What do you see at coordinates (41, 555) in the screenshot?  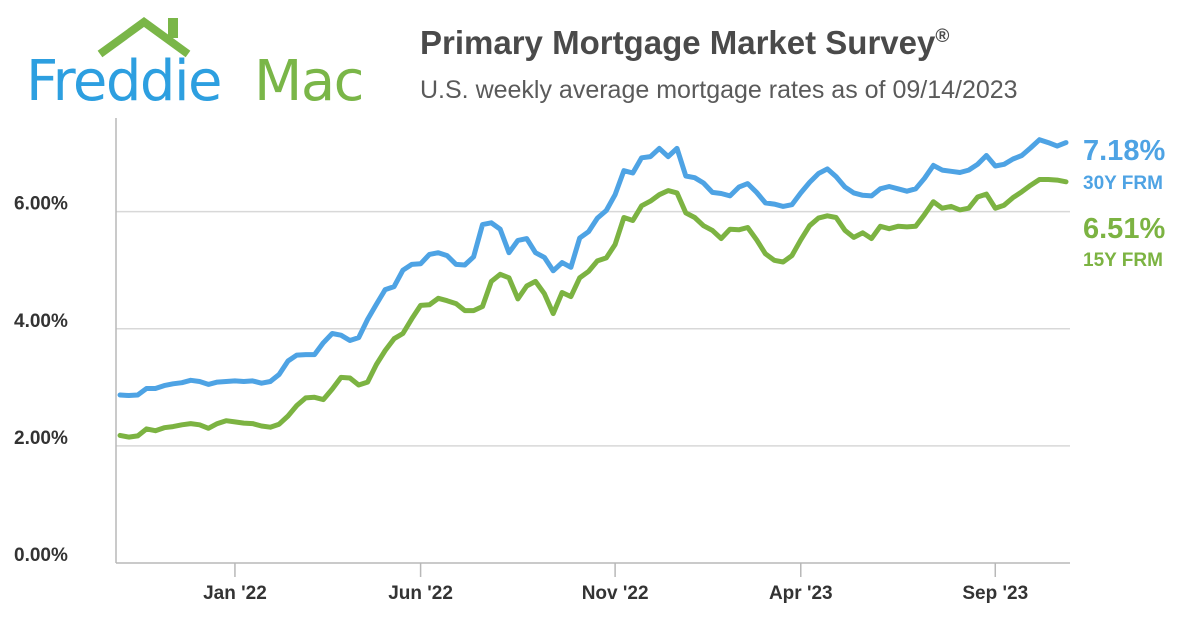 I see `y-tick-label: 0.00%` at bounding box center [41, 555].